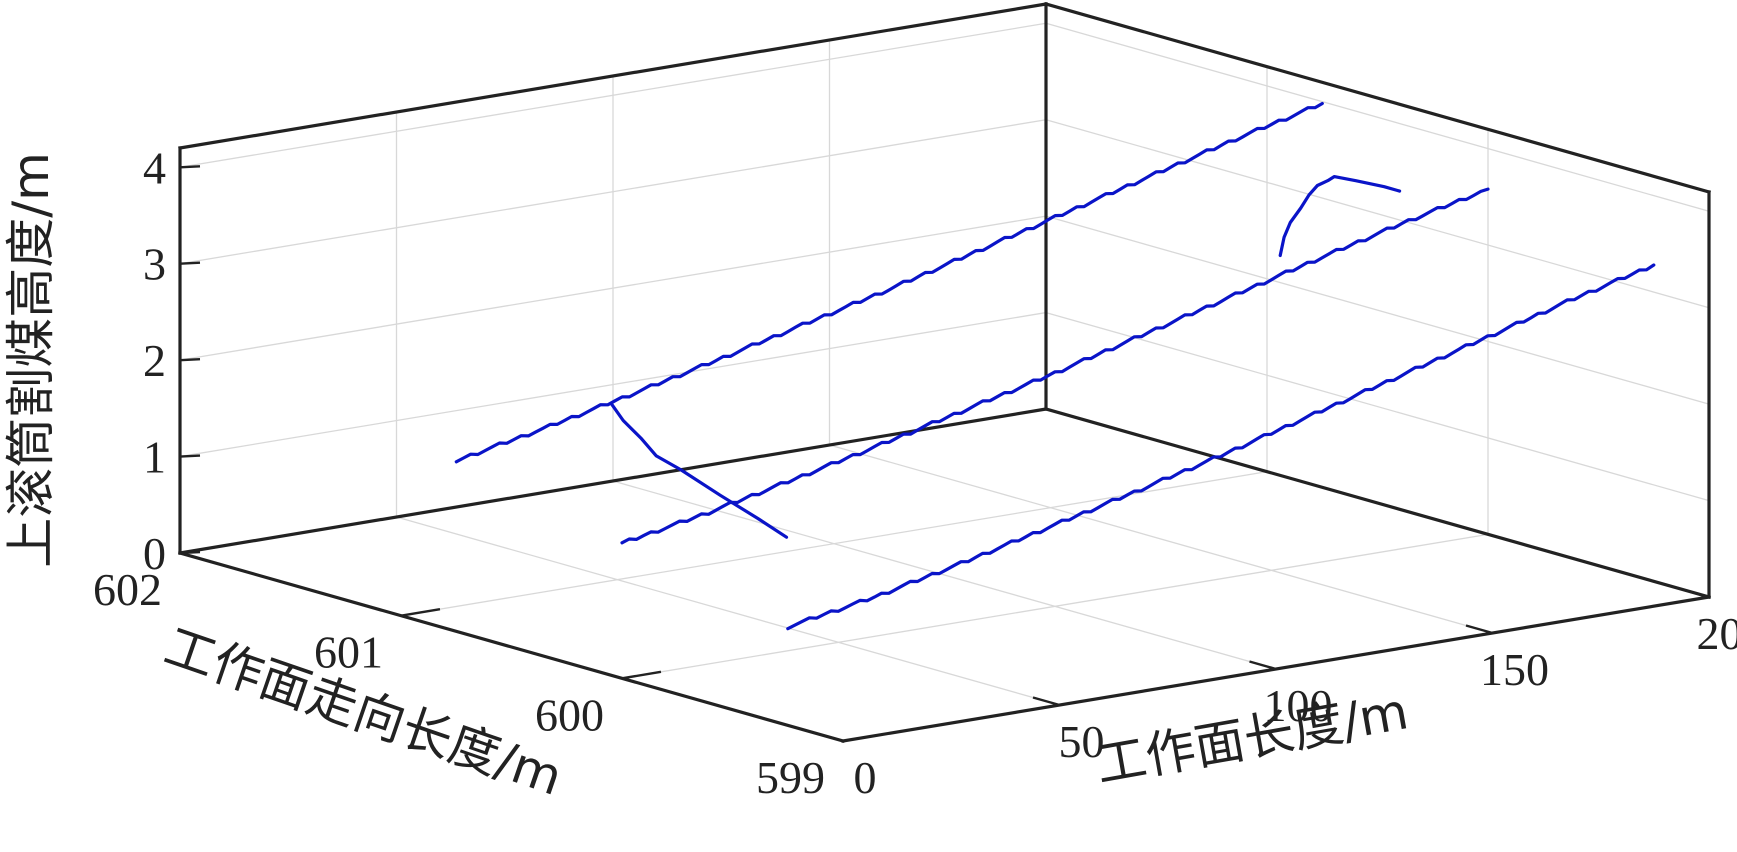  I want to click on z-tick-label: 4, so click(154, 167).